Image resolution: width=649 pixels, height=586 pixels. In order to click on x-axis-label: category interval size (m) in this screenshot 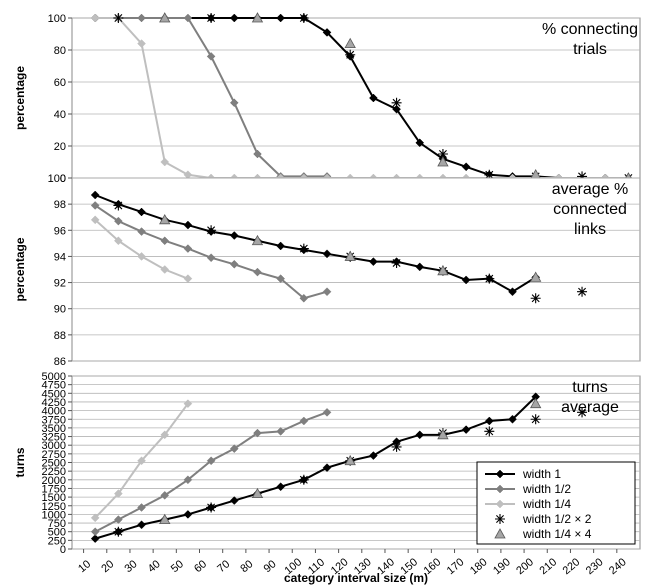, I will do `click(356, 578)`.